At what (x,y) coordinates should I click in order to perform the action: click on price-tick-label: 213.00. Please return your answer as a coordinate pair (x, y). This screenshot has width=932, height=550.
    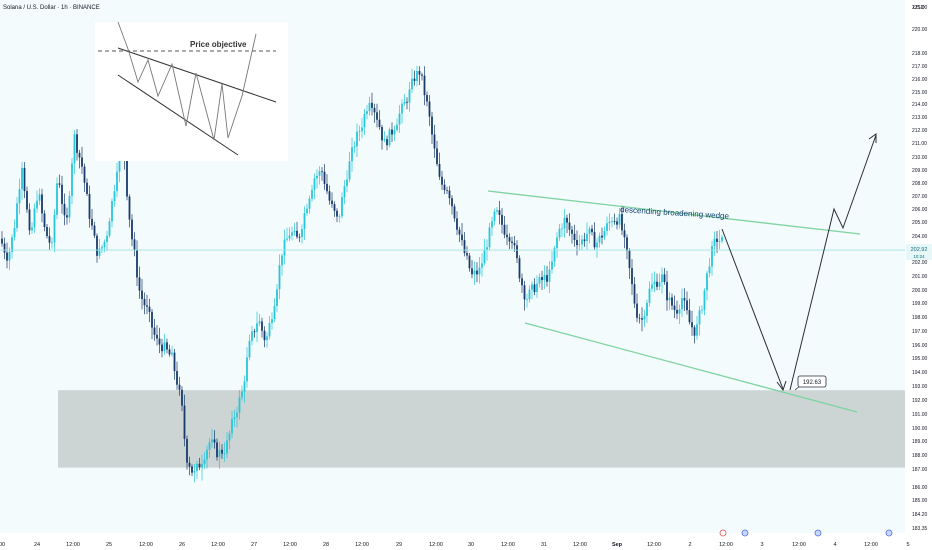
    Looking at the image, I should click on (920, 118).